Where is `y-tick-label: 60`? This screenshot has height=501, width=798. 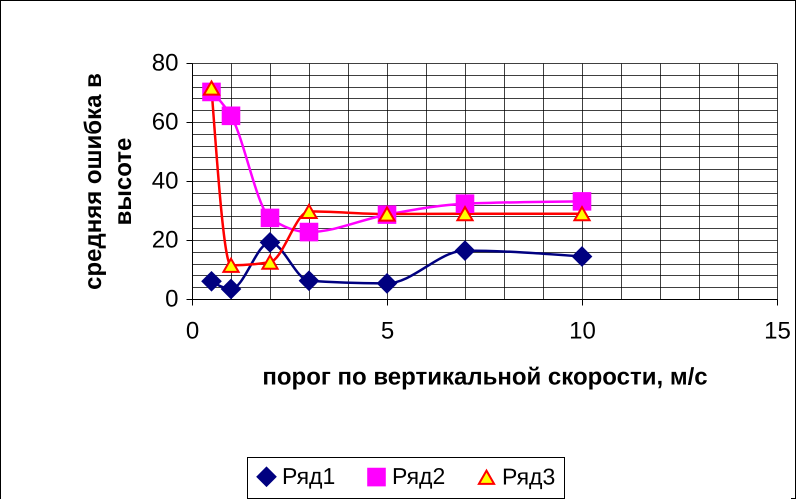 y-tick-label: 60 is located at coordinates (165, 122).